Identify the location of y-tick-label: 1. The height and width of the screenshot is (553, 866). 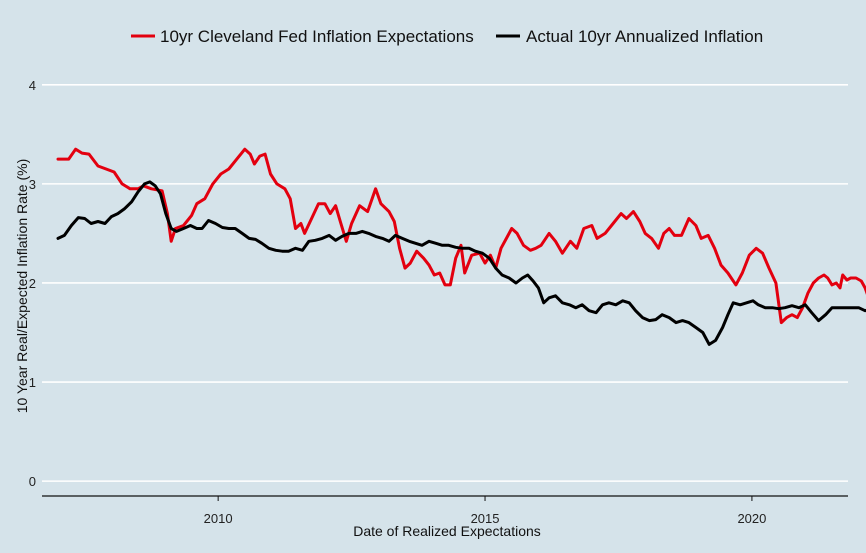
(32, 382).